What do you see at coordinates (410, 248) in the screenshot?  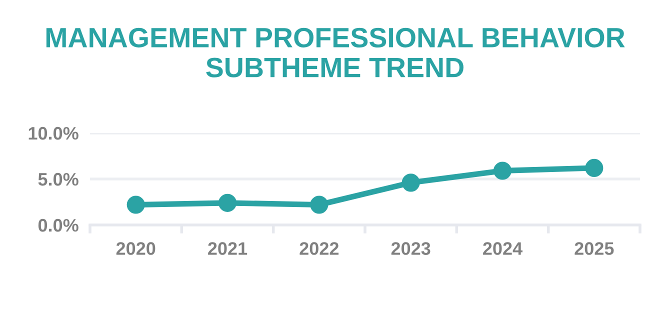 I see `x-tick-label: 2023` at bounding box center [410, 248].